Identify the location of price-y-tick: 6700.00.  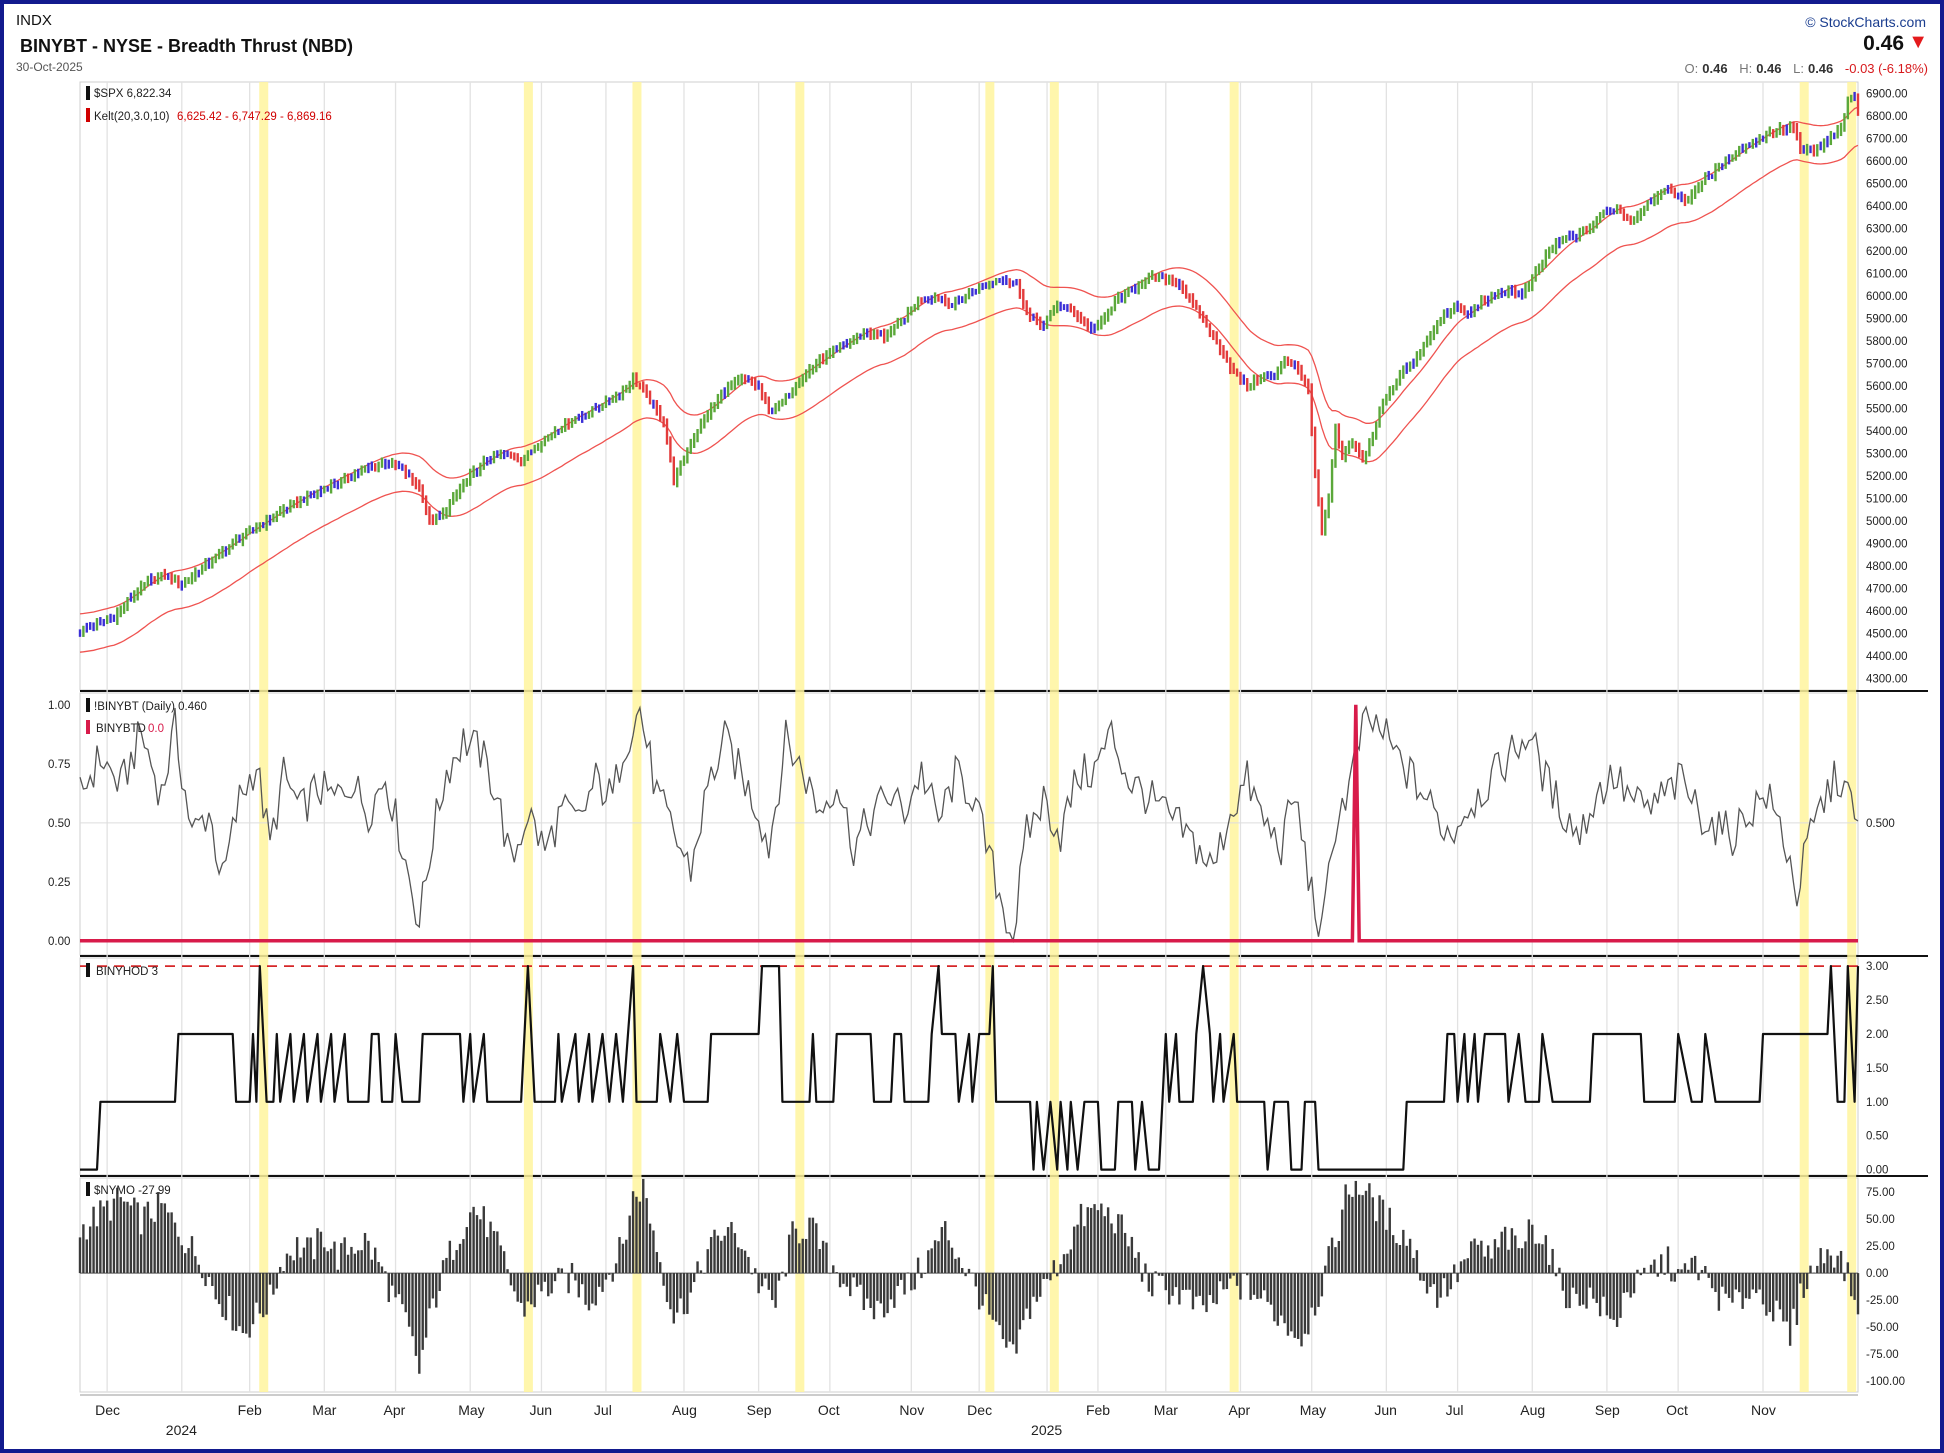
(1887, 139).